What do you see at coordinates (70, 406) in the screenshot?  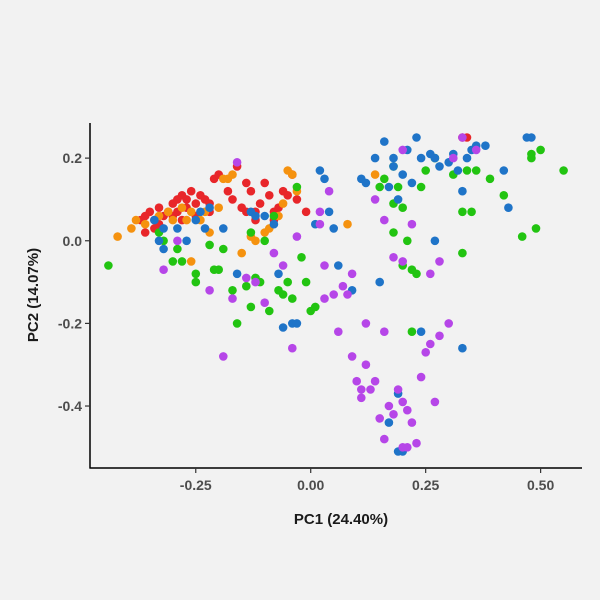 I see `y-tick-label: -0.4` at bounding box center [70, 406].